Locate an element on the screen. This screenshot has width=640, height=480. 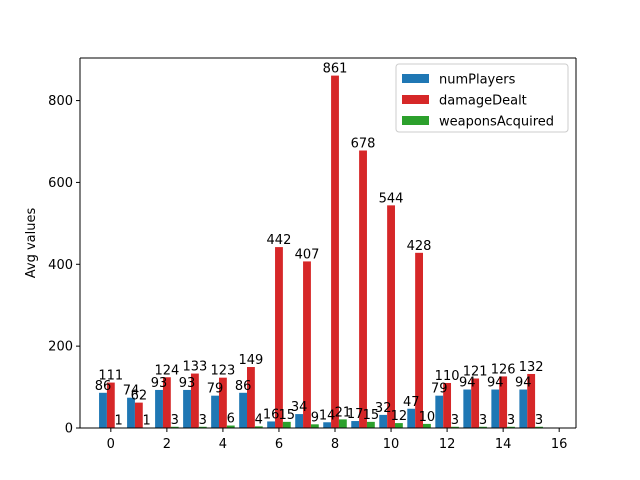
data-label-damageDealt-2: 124 is located at coordinates (166, 370).